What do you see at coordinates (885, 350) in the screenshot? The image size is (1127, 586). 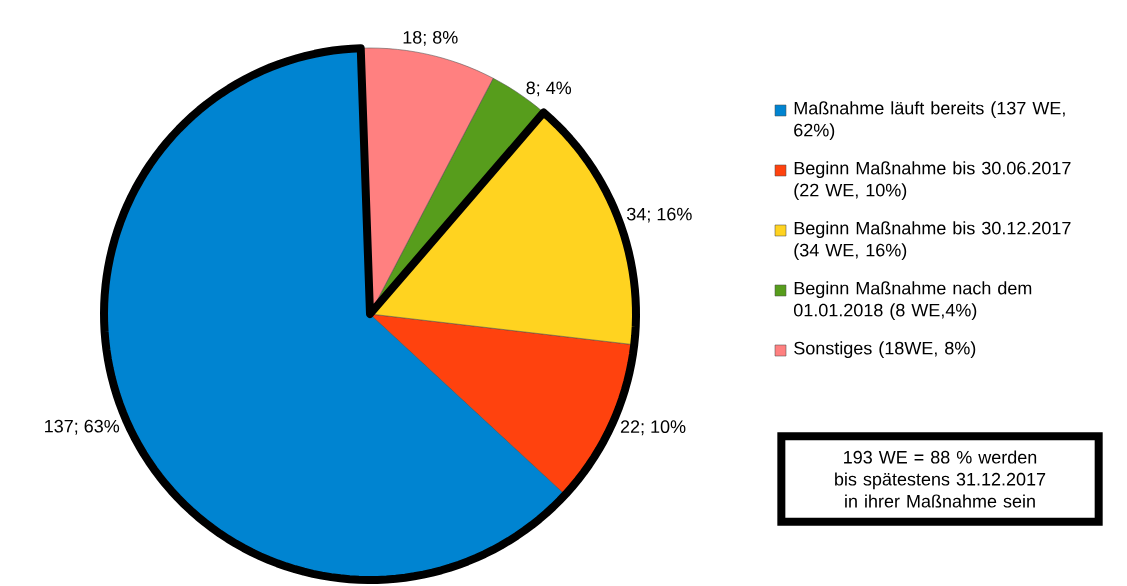 I see `legend-label: Sonstiges (18WE, 8%)` at bounding box center [885, 350].